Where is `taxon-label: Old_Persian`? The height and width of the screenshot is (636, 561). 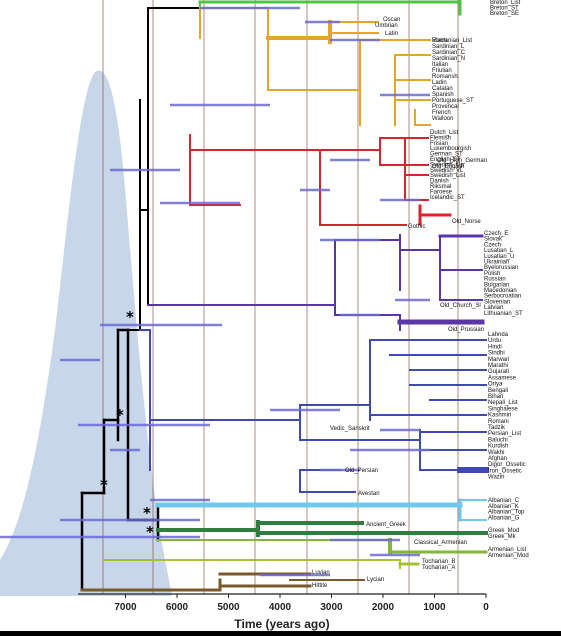 taxon-label: Old_Persian is located at coordinates (361, 471).